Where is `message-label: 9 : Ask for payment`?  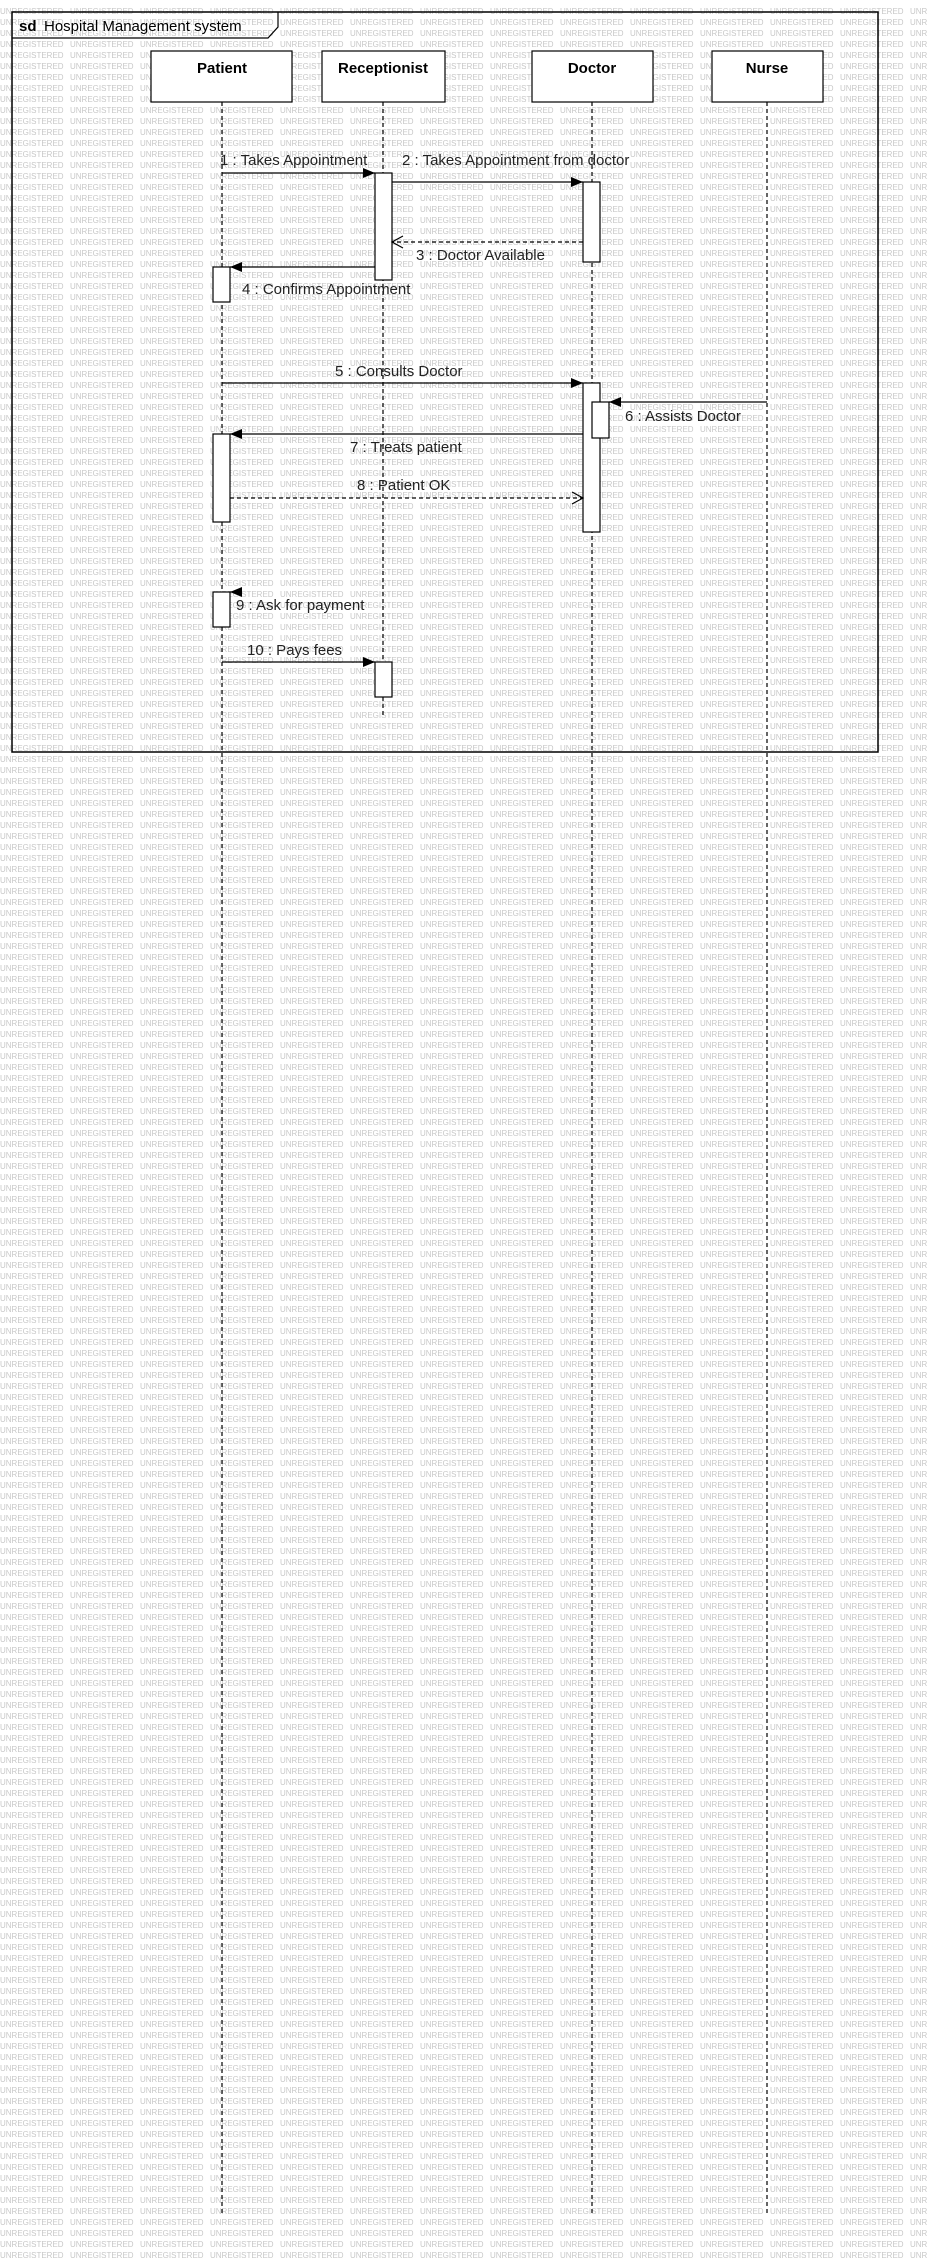
message-label: 9 : Ask for payment is located at coordinates (300, 605).